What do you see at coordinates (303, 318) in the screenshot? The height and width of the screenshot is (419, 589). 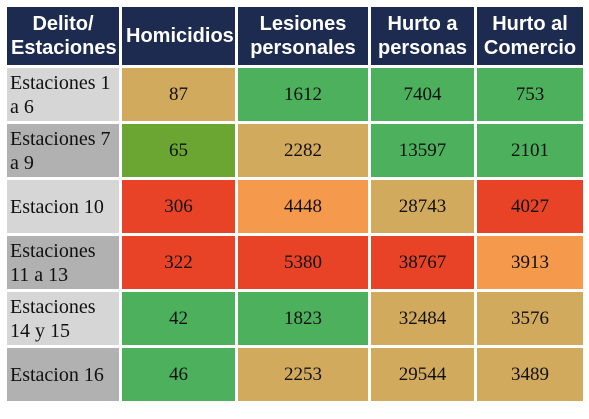 I see `lesiones-cell: 1823` at bounding box center [303, 318].